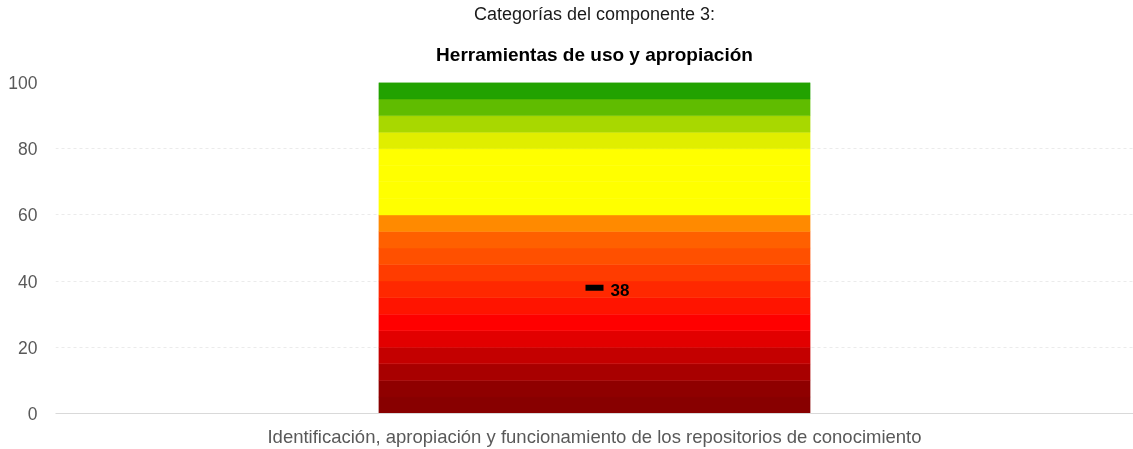 This screenshot has width=1133, height=449. I want to click on y-tick-label: 60, so click(28, 215).